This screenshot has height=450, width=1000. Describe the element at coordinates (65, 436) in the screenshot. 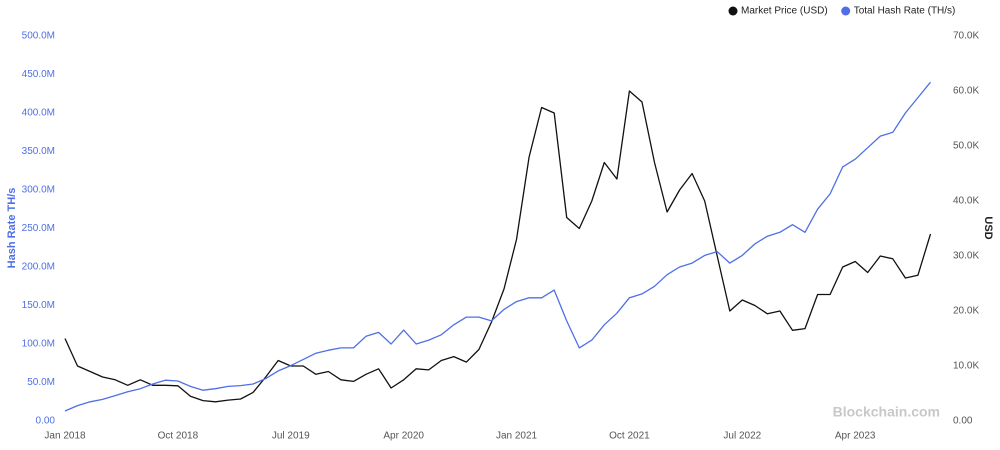

I see `x-tick-label: Jan 2018` at that location.